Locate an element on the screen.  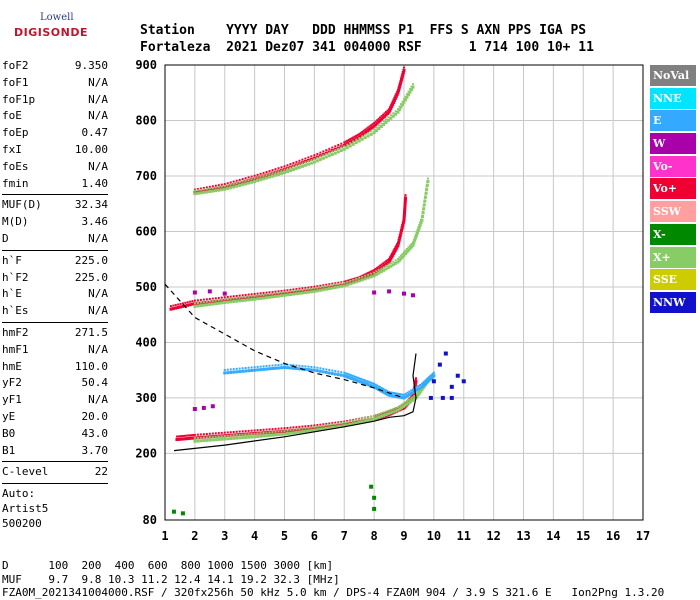
param-name: fxI is located at coordinates (12, 149).